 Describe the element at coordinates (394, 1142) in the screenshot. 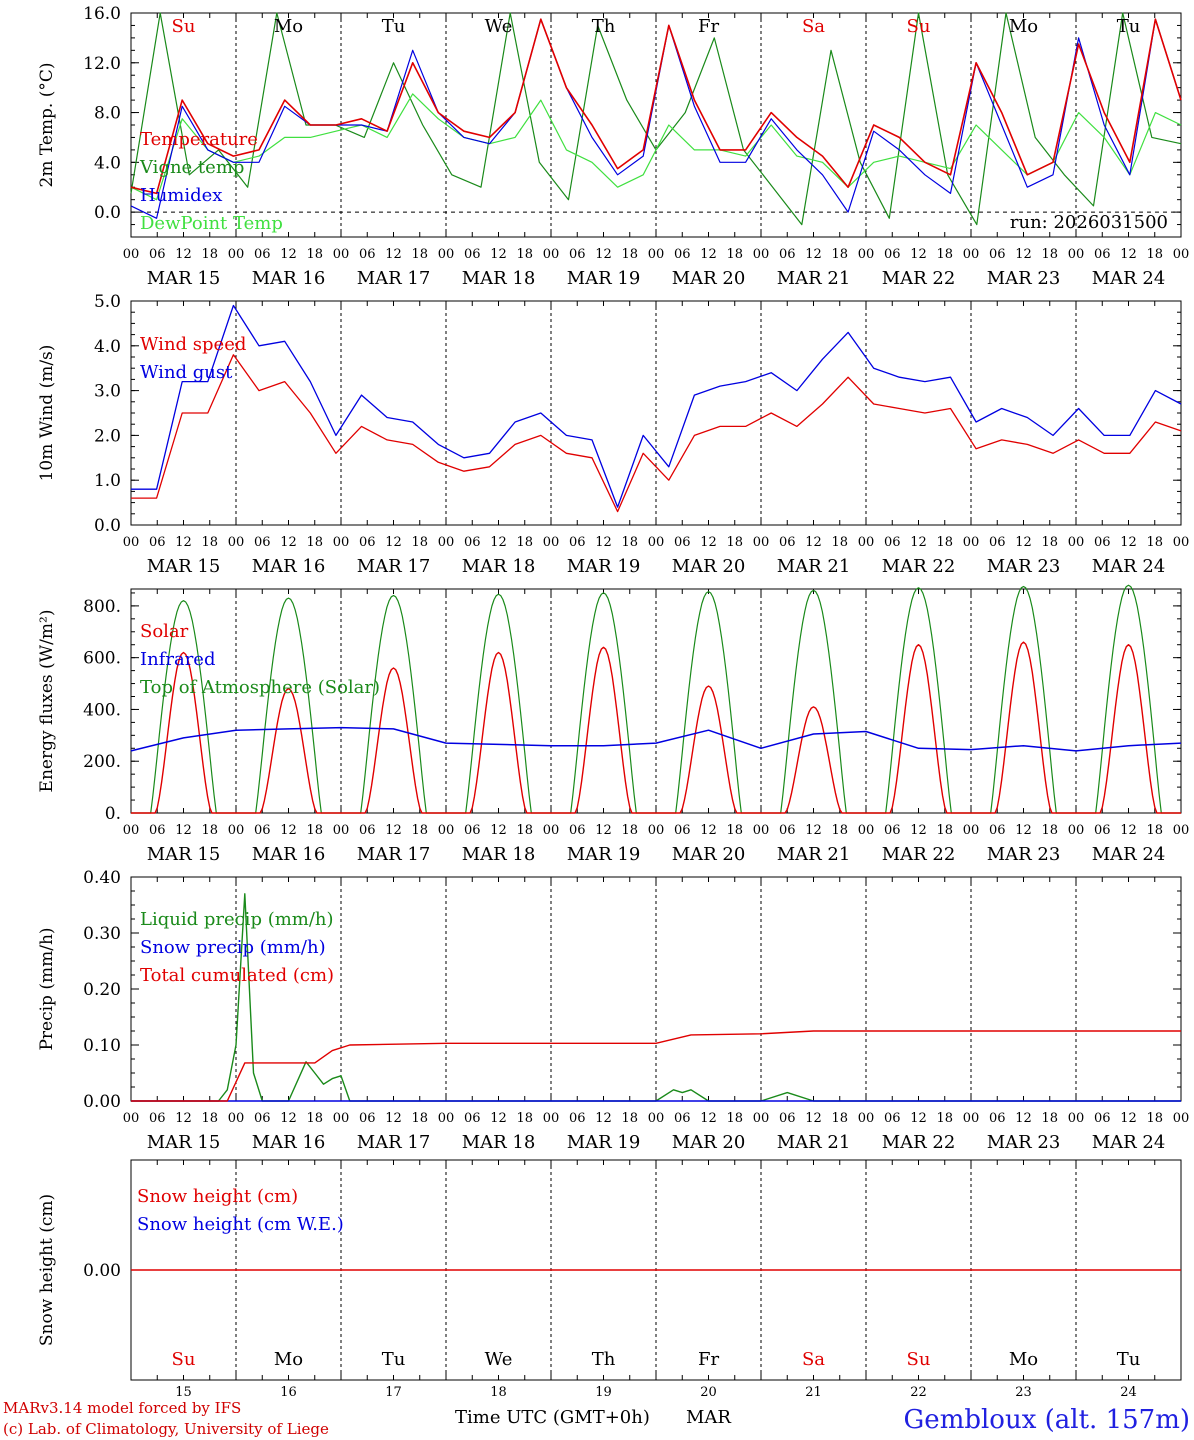

I see `precip-x-date-label: MAR 17` at that location.